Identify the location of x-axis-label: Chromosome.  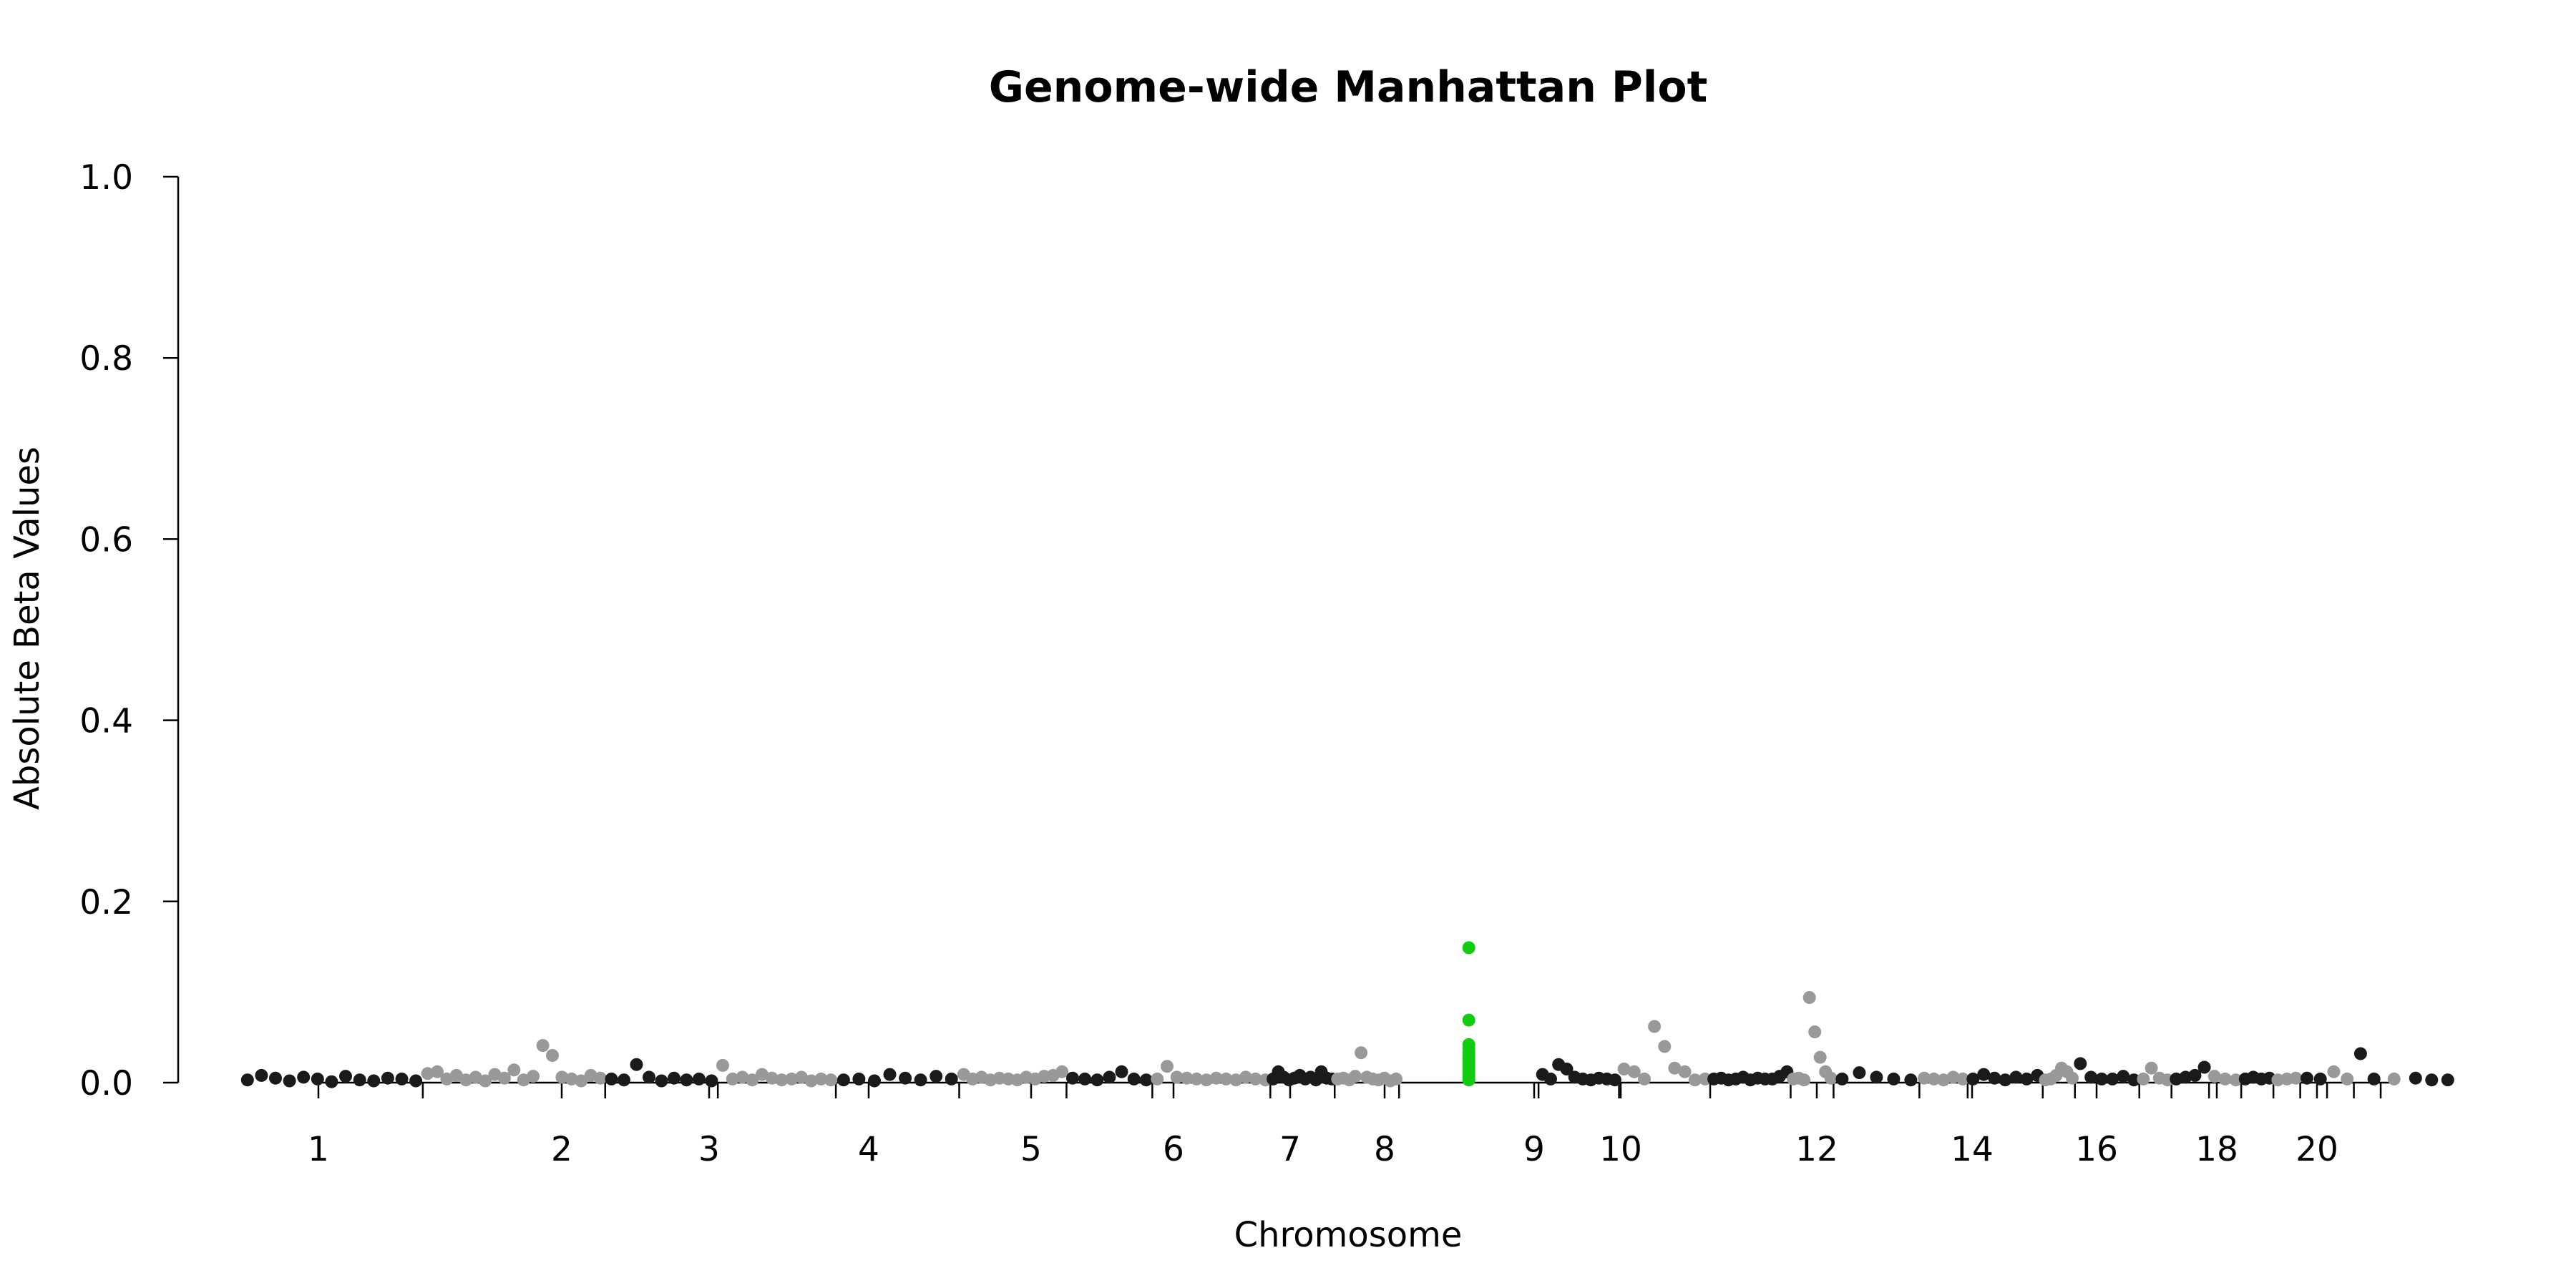
(1348, 1235).